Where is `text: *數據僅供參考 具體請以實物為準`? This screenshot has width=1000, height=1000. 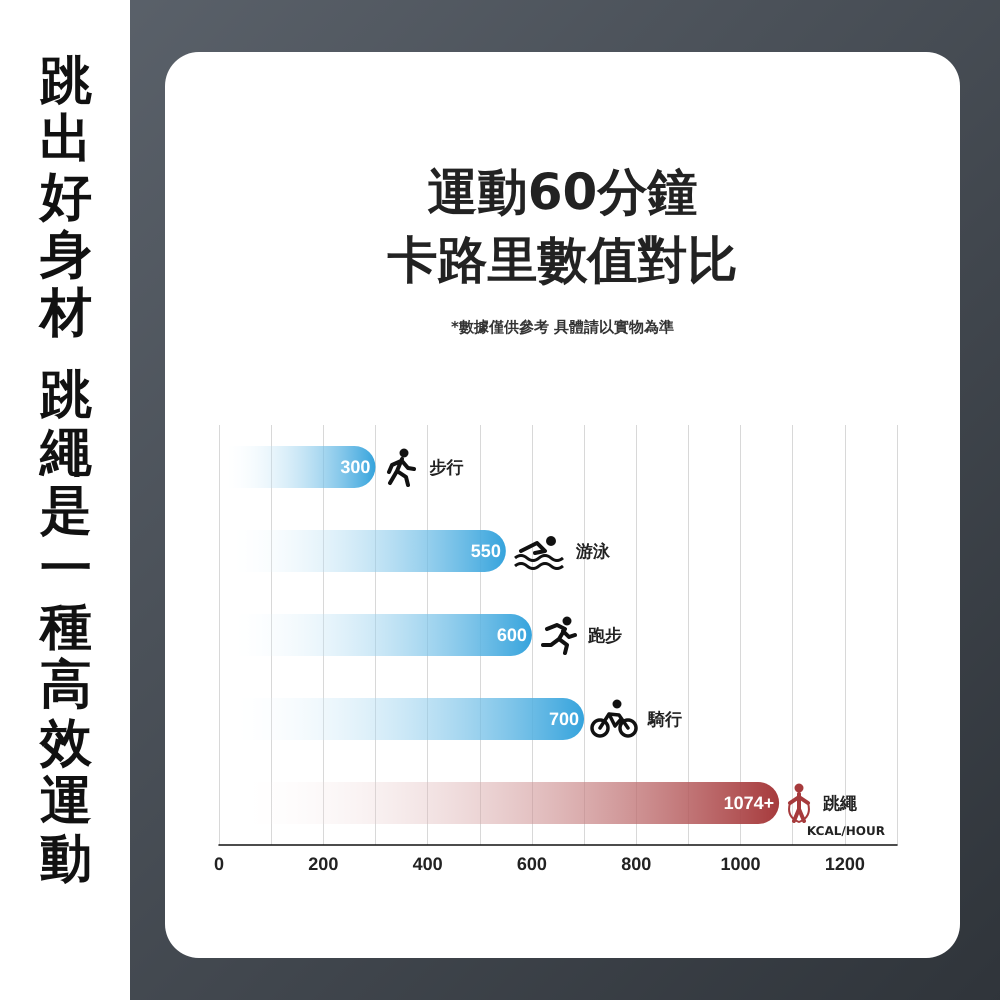 text: *數據僅供參考 具體請以實物為準 is located at coordinates (563, 327).